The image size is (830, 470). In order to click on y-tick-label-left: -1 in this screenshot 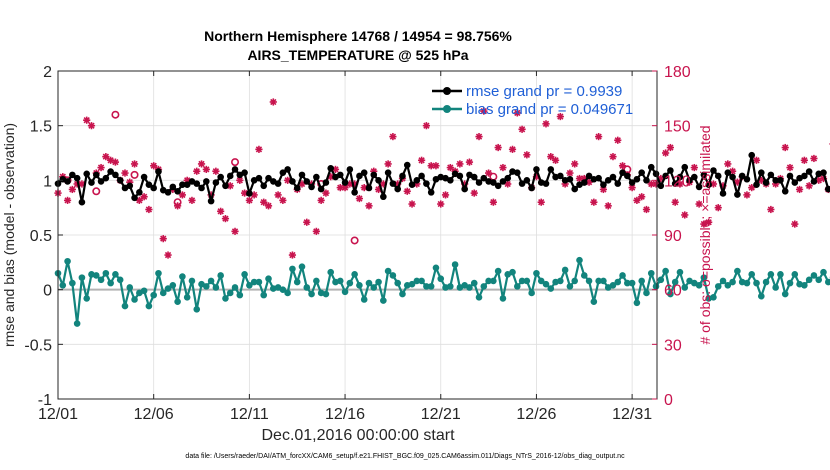, I will do `click(45, 400)`.